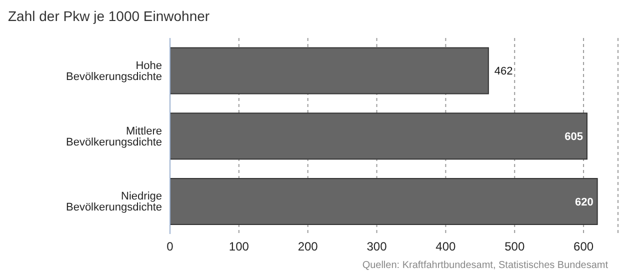 Image resolution: width=640 pixels, height=280 pixels. What do you see at coordinates (584, 247) in the screenshot?
I see `x-tick-label: 600` at bounding box center [584, 247].